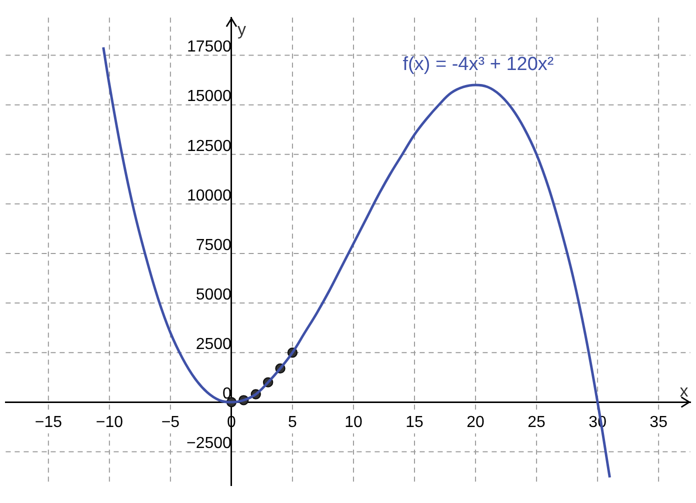 The width and height of the screenshot is (696, 503). What do you see at coordinates (227, 394) in the screenshot?
I see `y-tick-label: 0` at bounding box center [227, 394].